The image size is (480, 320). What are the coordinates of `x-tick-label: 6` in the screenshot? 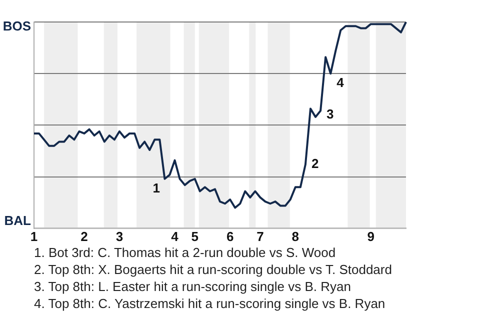 It's located at (230, 236).